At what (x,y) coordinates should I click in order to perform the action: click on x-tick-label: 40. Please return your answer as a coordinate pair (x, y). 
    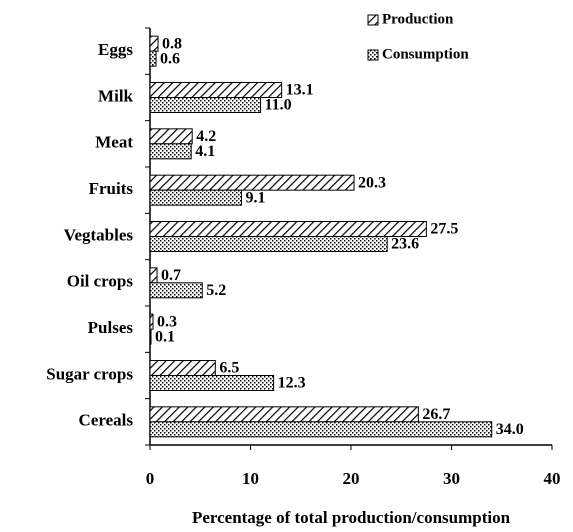
    Looking at the image, I should click on (552, 478).